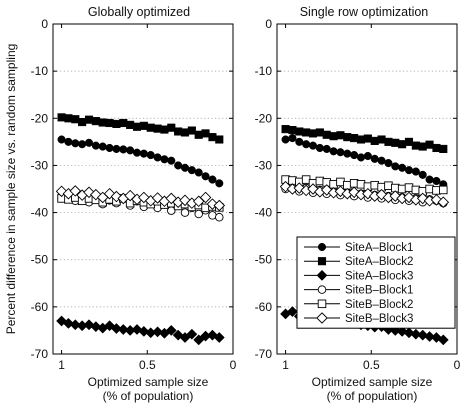 The width and height of the screenshot is (474, 405). What do you see at coordinates (379, 276) in the screenshot?
I see `legend-label: SiteA–Block3` at bounding box center [379, 276].